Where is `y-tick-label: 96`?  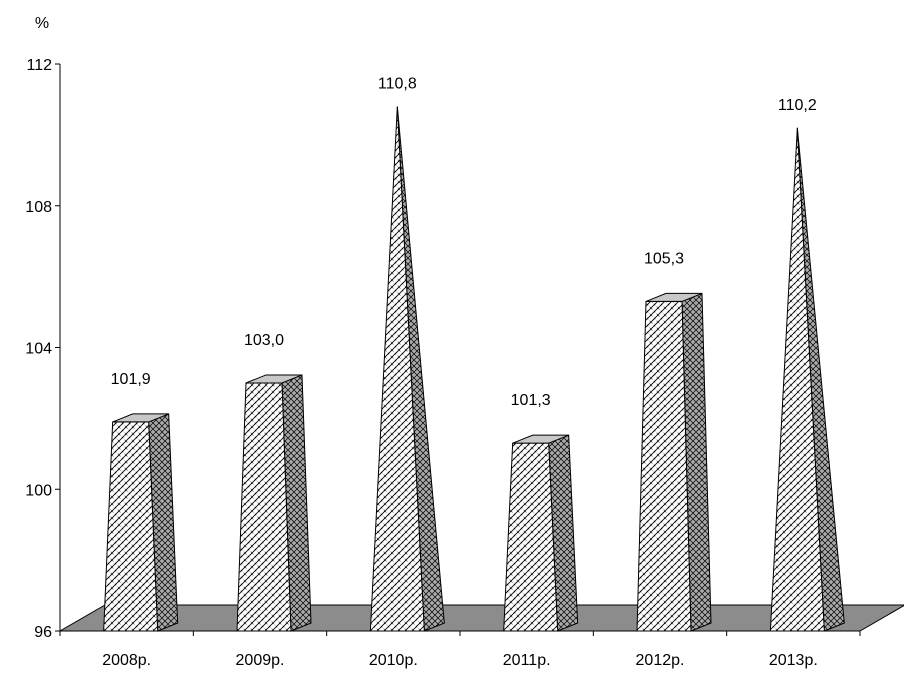
y-tick-label: 96 is located at coordinates (43, 632).